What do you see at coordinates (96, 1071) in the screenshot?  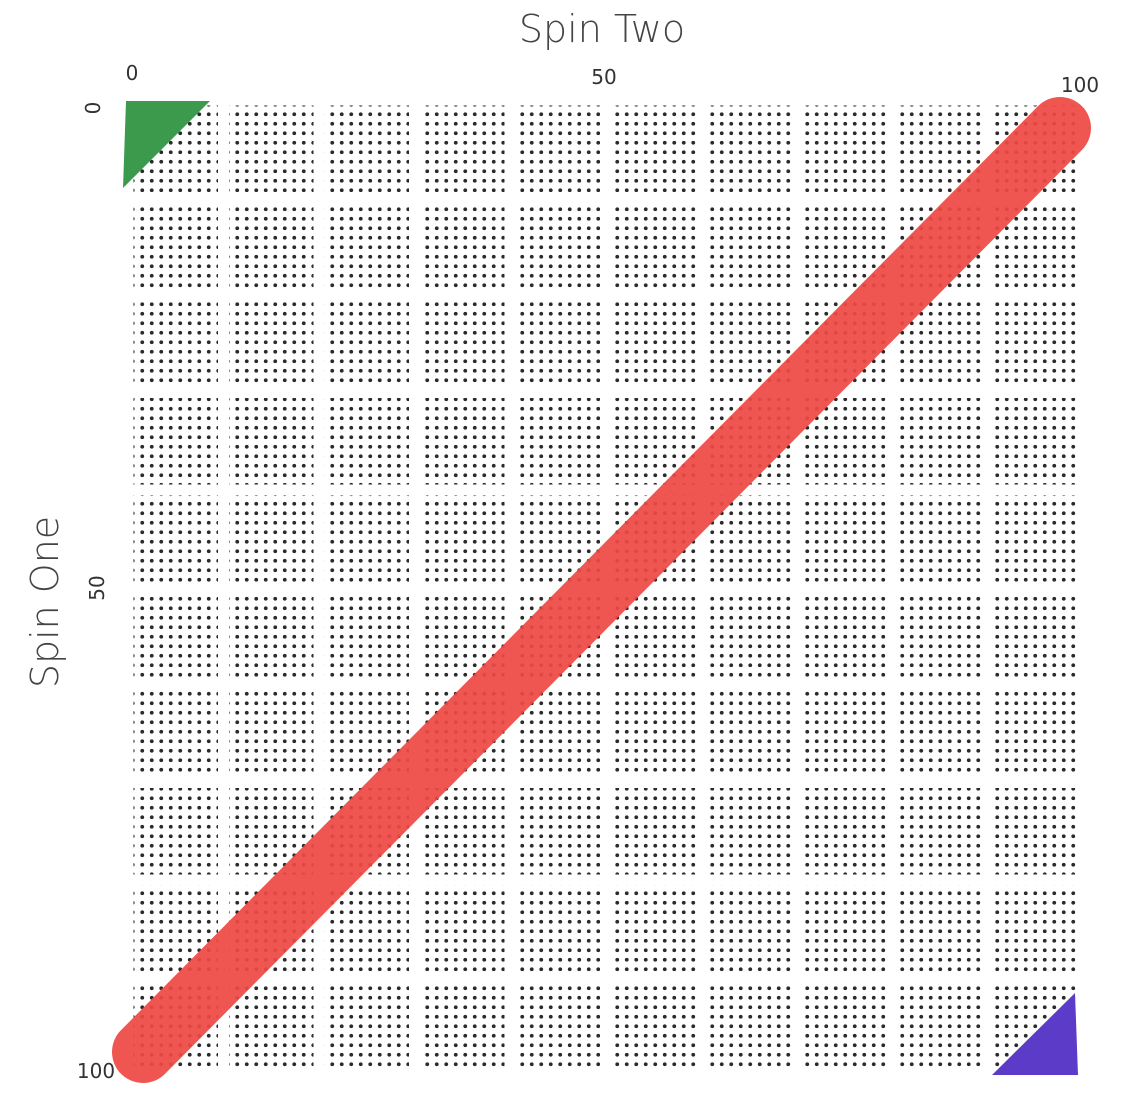 I see `left-tick-100: 100` at bounding box center [96, 1071].